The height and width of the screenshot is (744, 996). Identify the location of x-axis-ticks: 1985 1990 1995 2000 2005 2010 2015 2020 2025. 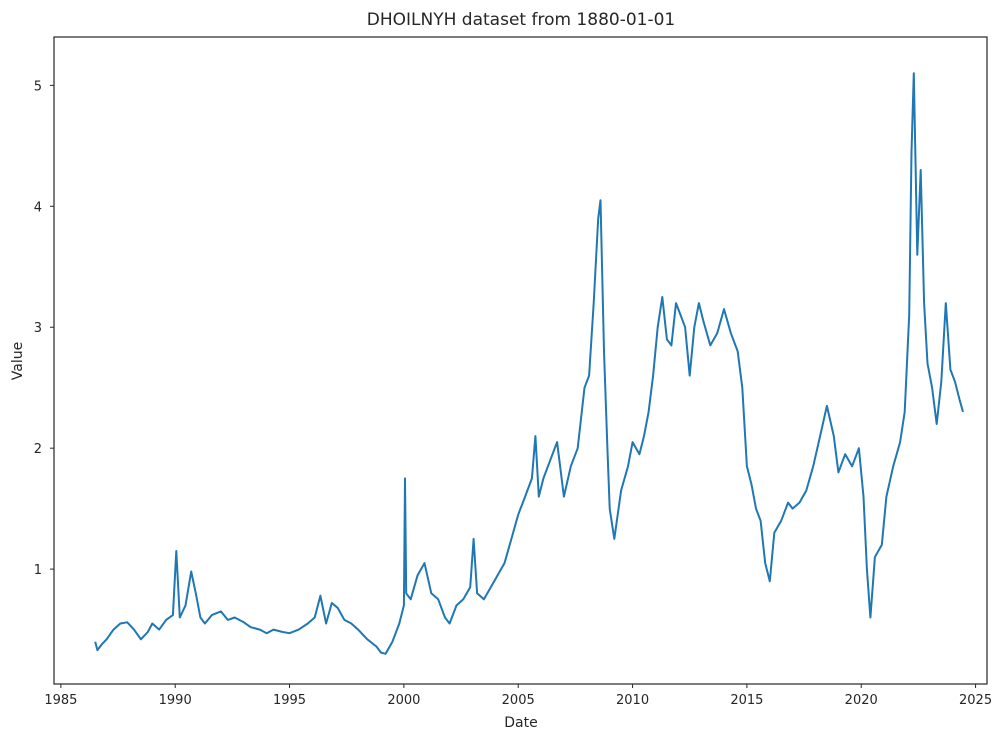
(518, 696).